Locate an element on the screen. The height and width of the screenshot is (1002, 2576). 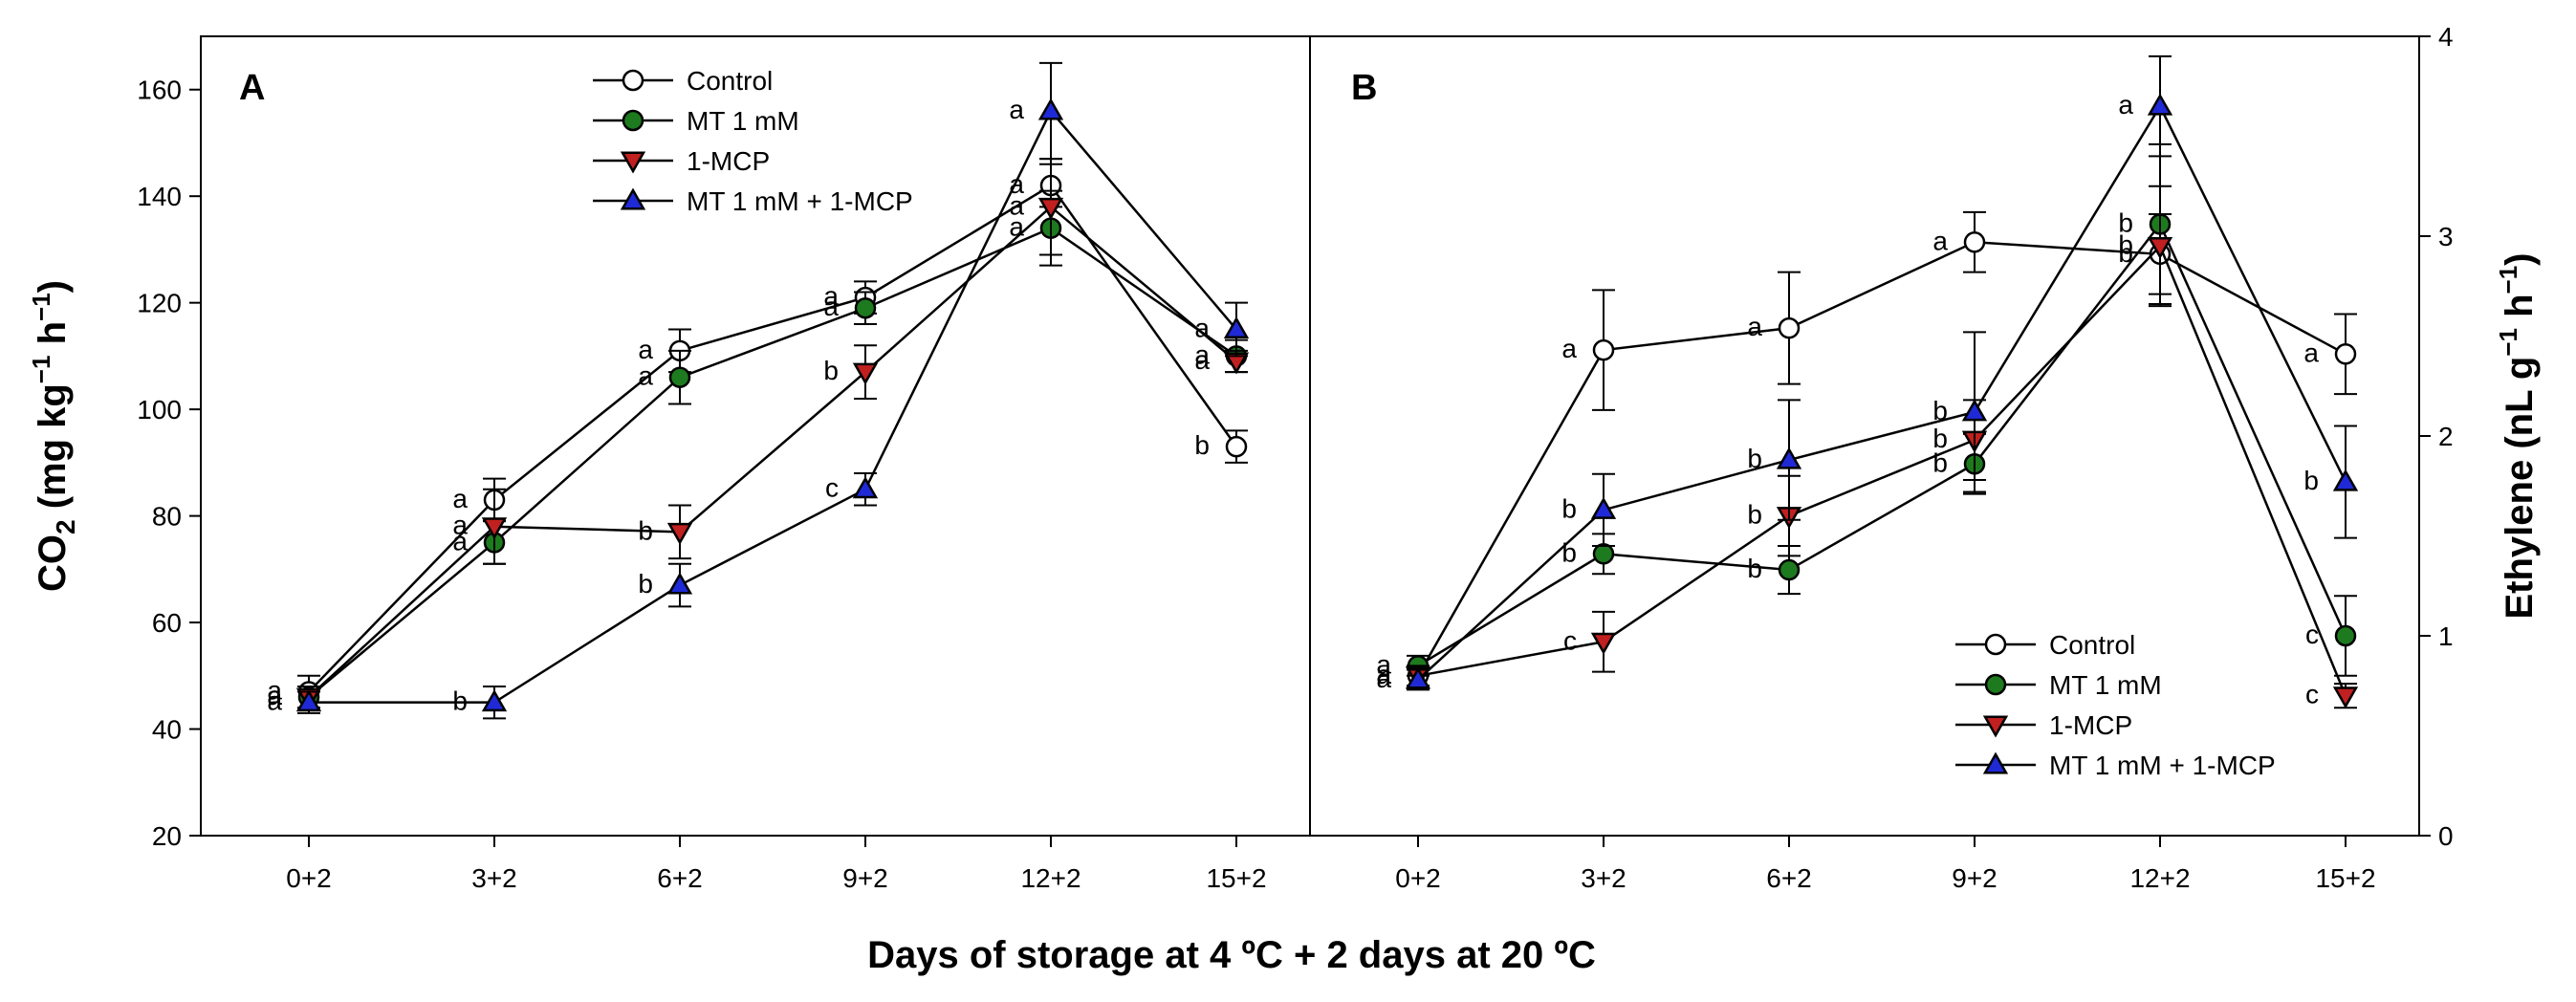
y-tick-label: 1 is located at coordinates (2446, 636).